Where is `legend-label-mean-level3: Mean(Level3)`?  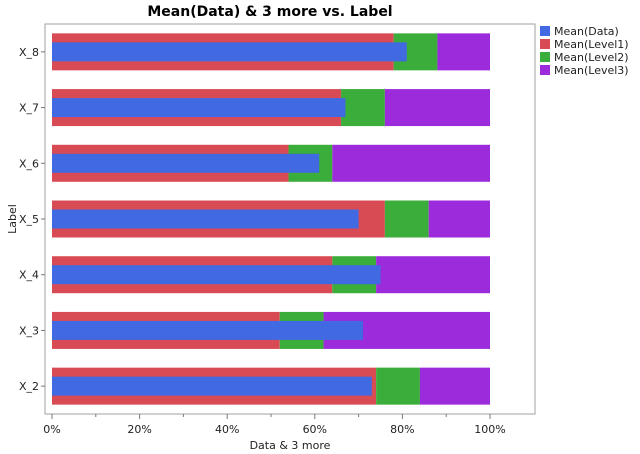 legend-label-mean-level3: Mean(Level3) is located at coordinates (591, 70).